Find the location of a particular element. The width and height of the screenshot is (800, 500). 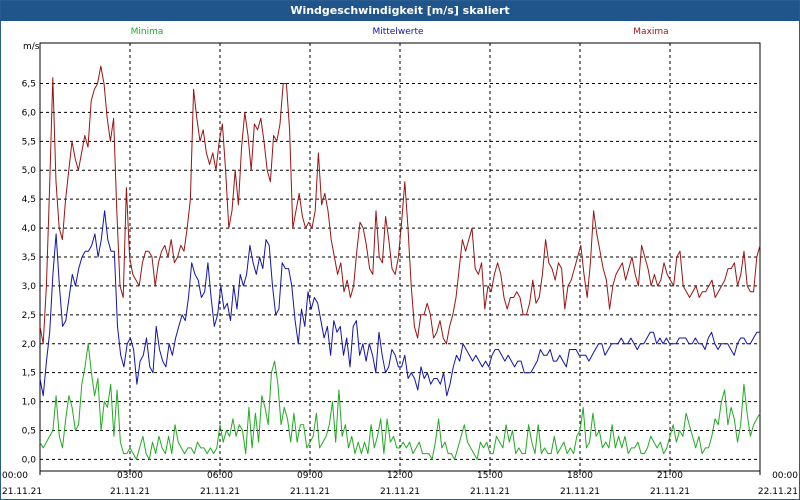

y-tick-label: 2,5 is located at coordinates (29, 316).